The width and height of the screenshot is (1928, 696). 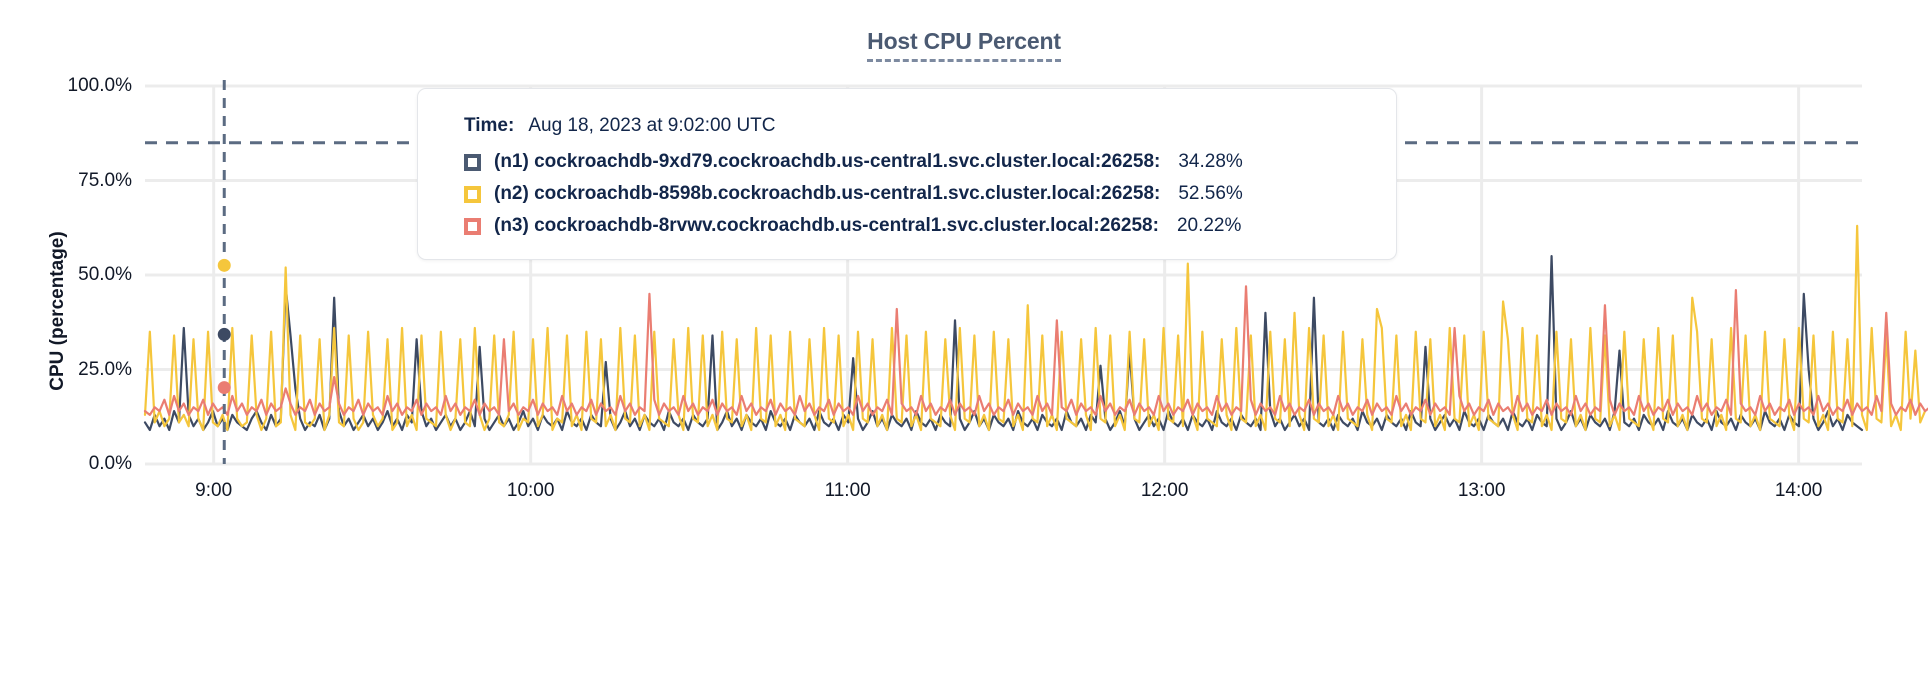 What do you see at coordinates (105, 180) in the screenshot?
I see `y-axis-tick-75: 75.0%` at bounding box center [105, 180].